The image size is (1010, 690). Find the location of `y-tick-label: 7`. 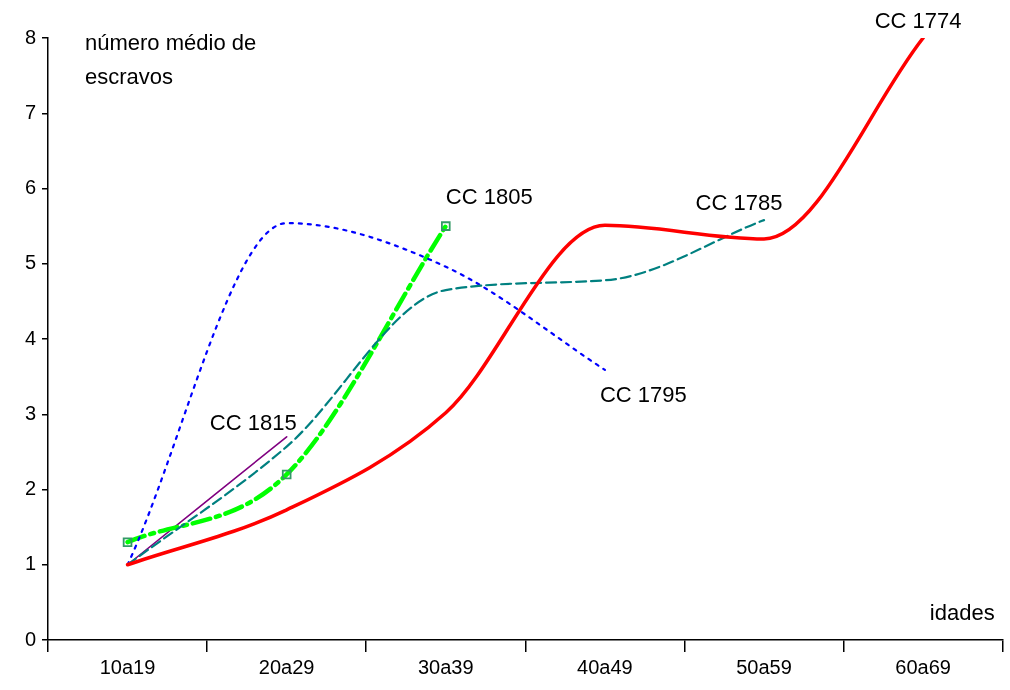

y-tick-label: 7 is located at coordinates (30, 111).